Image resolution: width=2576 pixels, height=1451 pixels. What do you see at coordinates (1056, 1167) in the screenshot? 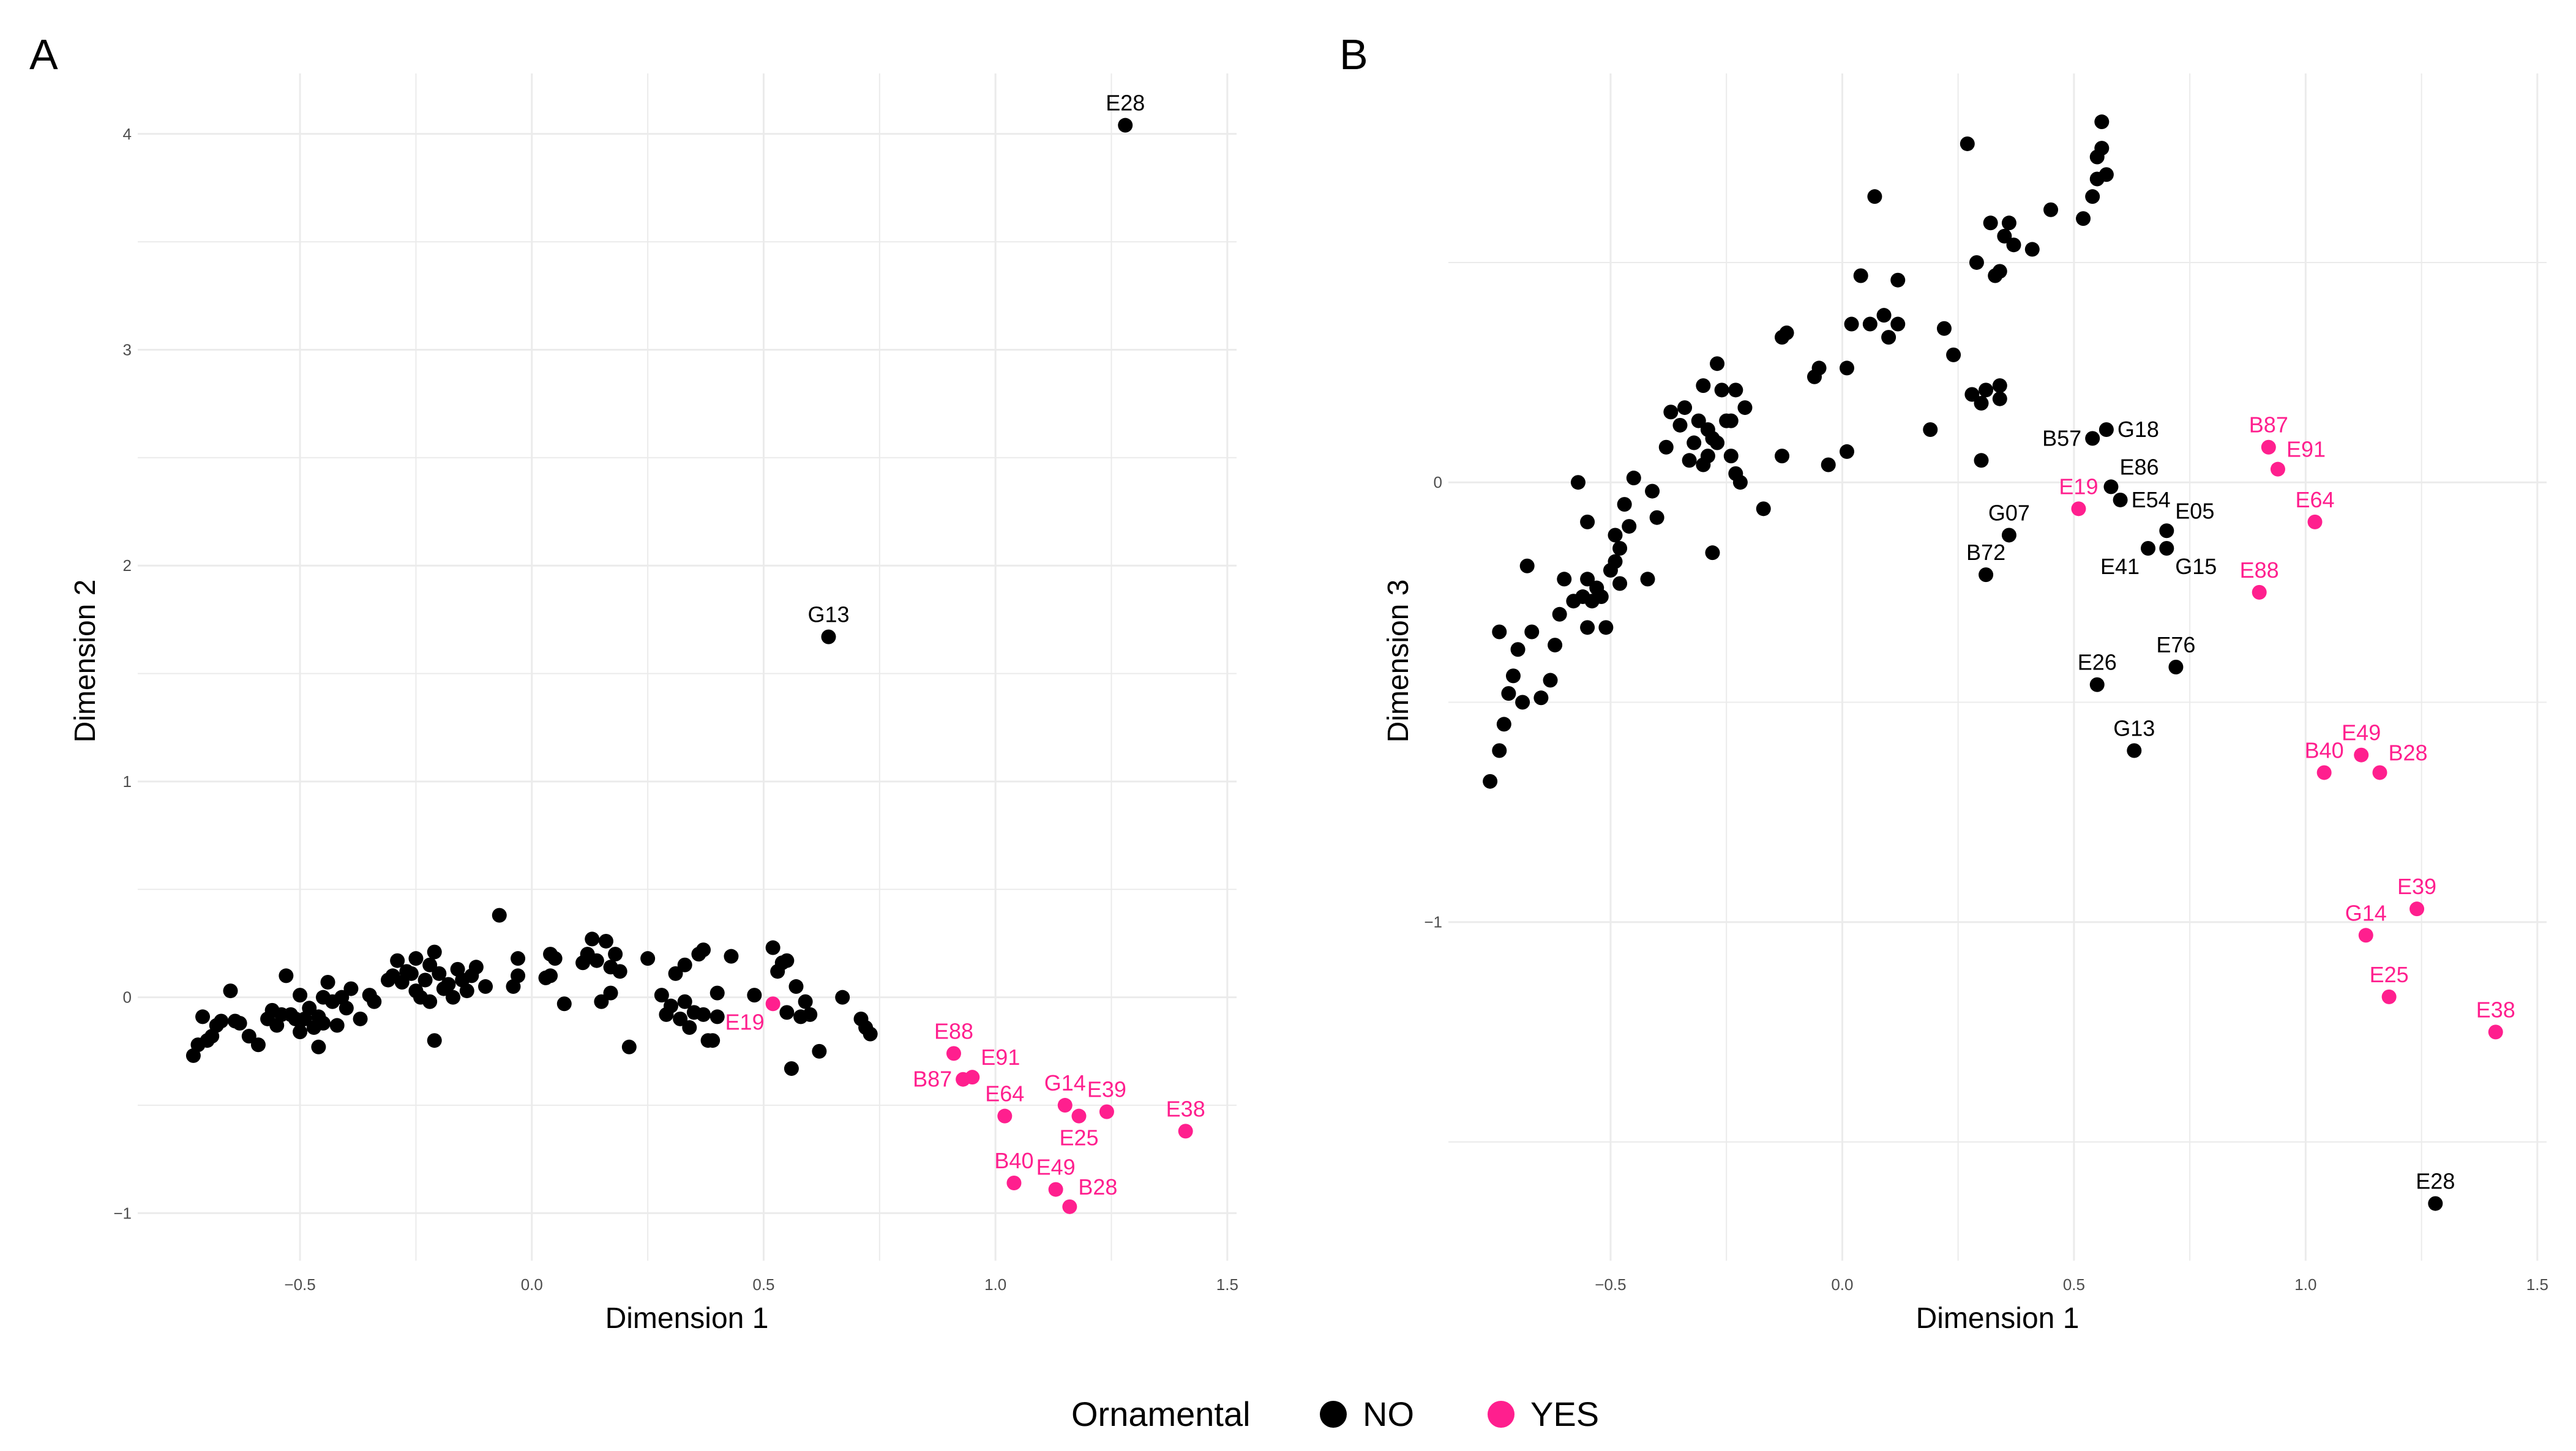
I see `panel-a-point-label-e49: E49` at bounding box center [1056, 1167].